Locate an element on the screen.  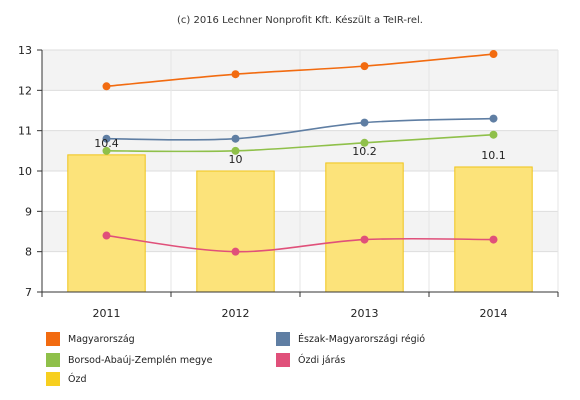
legend-item: Ózd is located at coordinates (66, 379).